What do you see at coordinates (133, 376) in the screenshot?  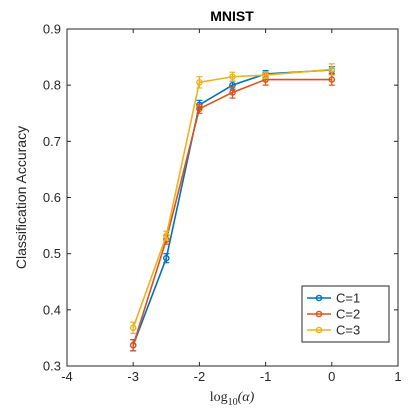 I see `x-tick-label: -3` at bounding box center [133, 376].